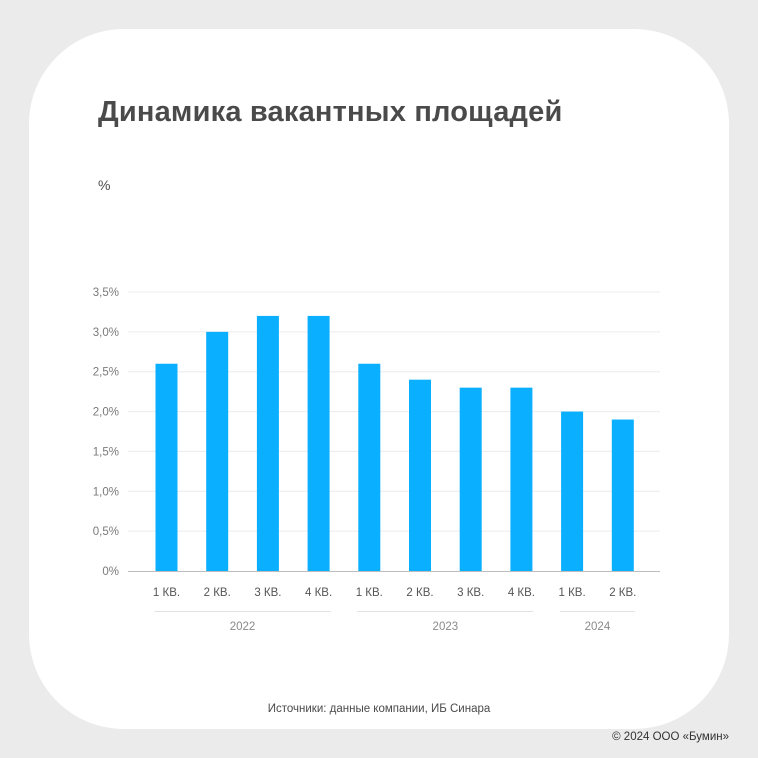  What do you see at coordinates (446, 627) in the screenshot?
I see `group-label: 2023` at bounding box center [446, 627].